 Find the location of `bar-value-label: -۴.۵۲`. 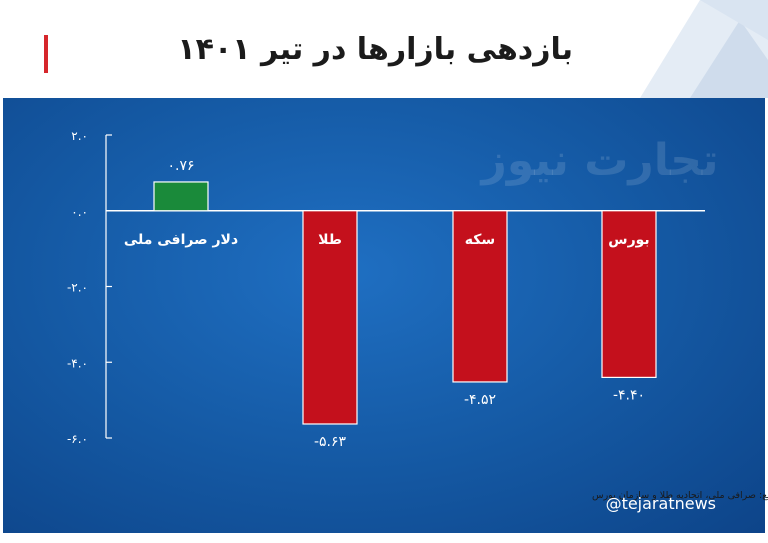

bar-value-label: -۴.۵۲ is located at coordinates (480, 400).